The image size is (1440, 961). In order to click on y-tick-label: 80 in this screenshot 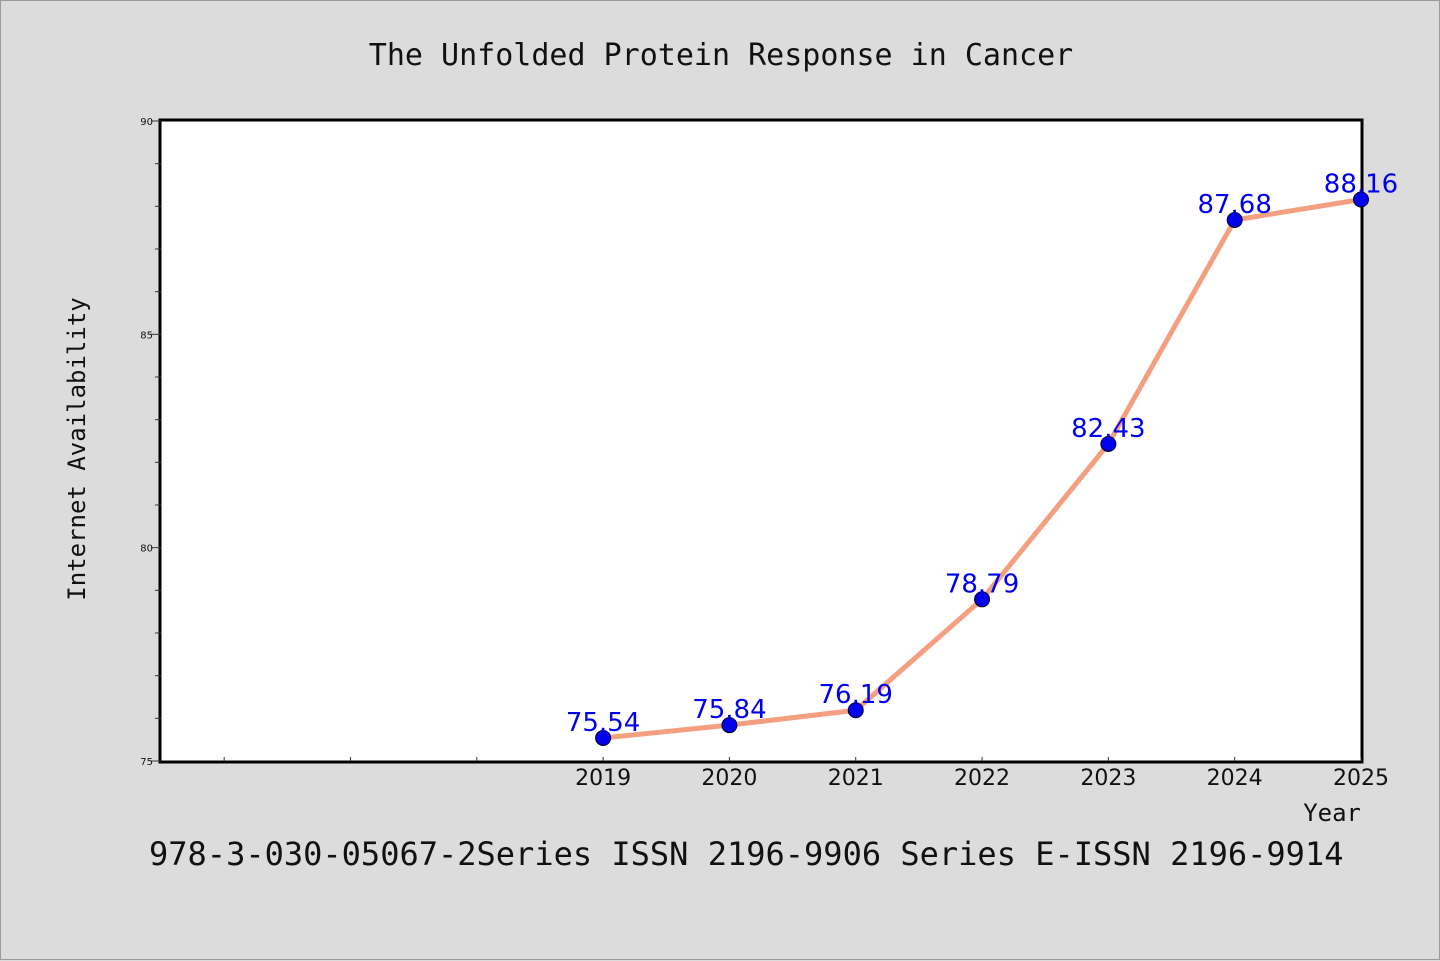, I will do `click(146, 549)`.